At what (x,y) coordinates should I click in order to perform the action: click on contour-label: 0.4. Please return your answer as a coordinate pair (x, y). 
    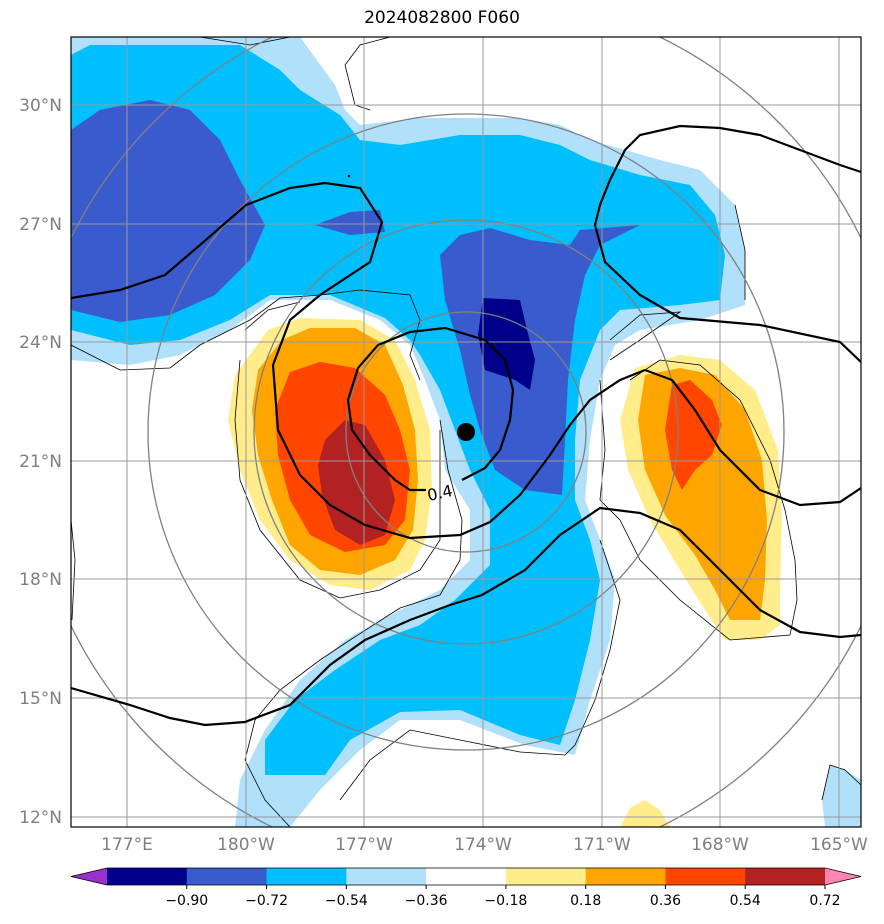
    Looking at the image, I should click on (439, 493).